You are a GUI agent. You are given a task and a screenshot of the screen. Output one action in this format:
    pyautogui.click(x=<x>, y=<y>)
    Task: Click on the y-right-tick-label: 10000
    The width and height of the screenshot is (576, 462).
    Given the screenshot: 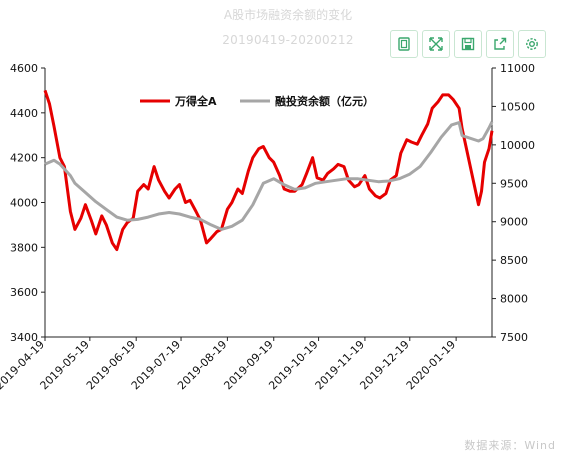 What is the action you would take?
    pyautogui.click(x=517, y=145)
    